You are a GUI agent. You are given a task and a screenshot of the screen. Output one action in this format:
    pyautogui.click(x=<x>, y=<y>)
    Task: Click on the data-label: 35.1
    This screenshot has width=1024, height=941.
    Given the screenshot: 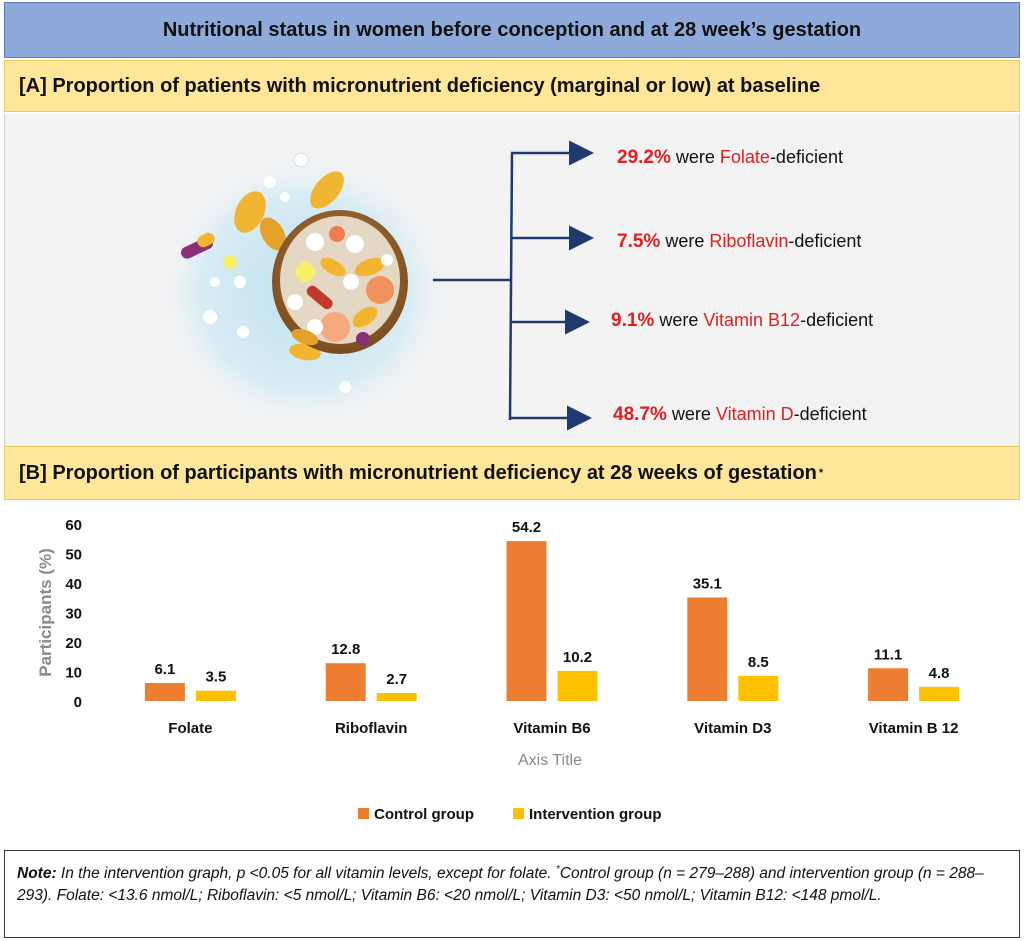 What is the action you would take?
    pyautogui.click(x=707, y=583)
    